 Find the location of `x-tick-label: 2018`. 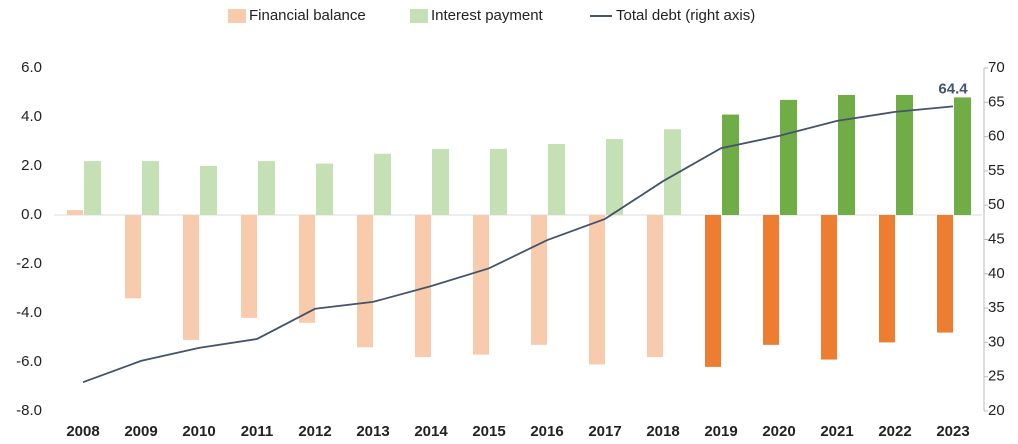

x-tick-label: 2018 is located at coordinates (662, 431).